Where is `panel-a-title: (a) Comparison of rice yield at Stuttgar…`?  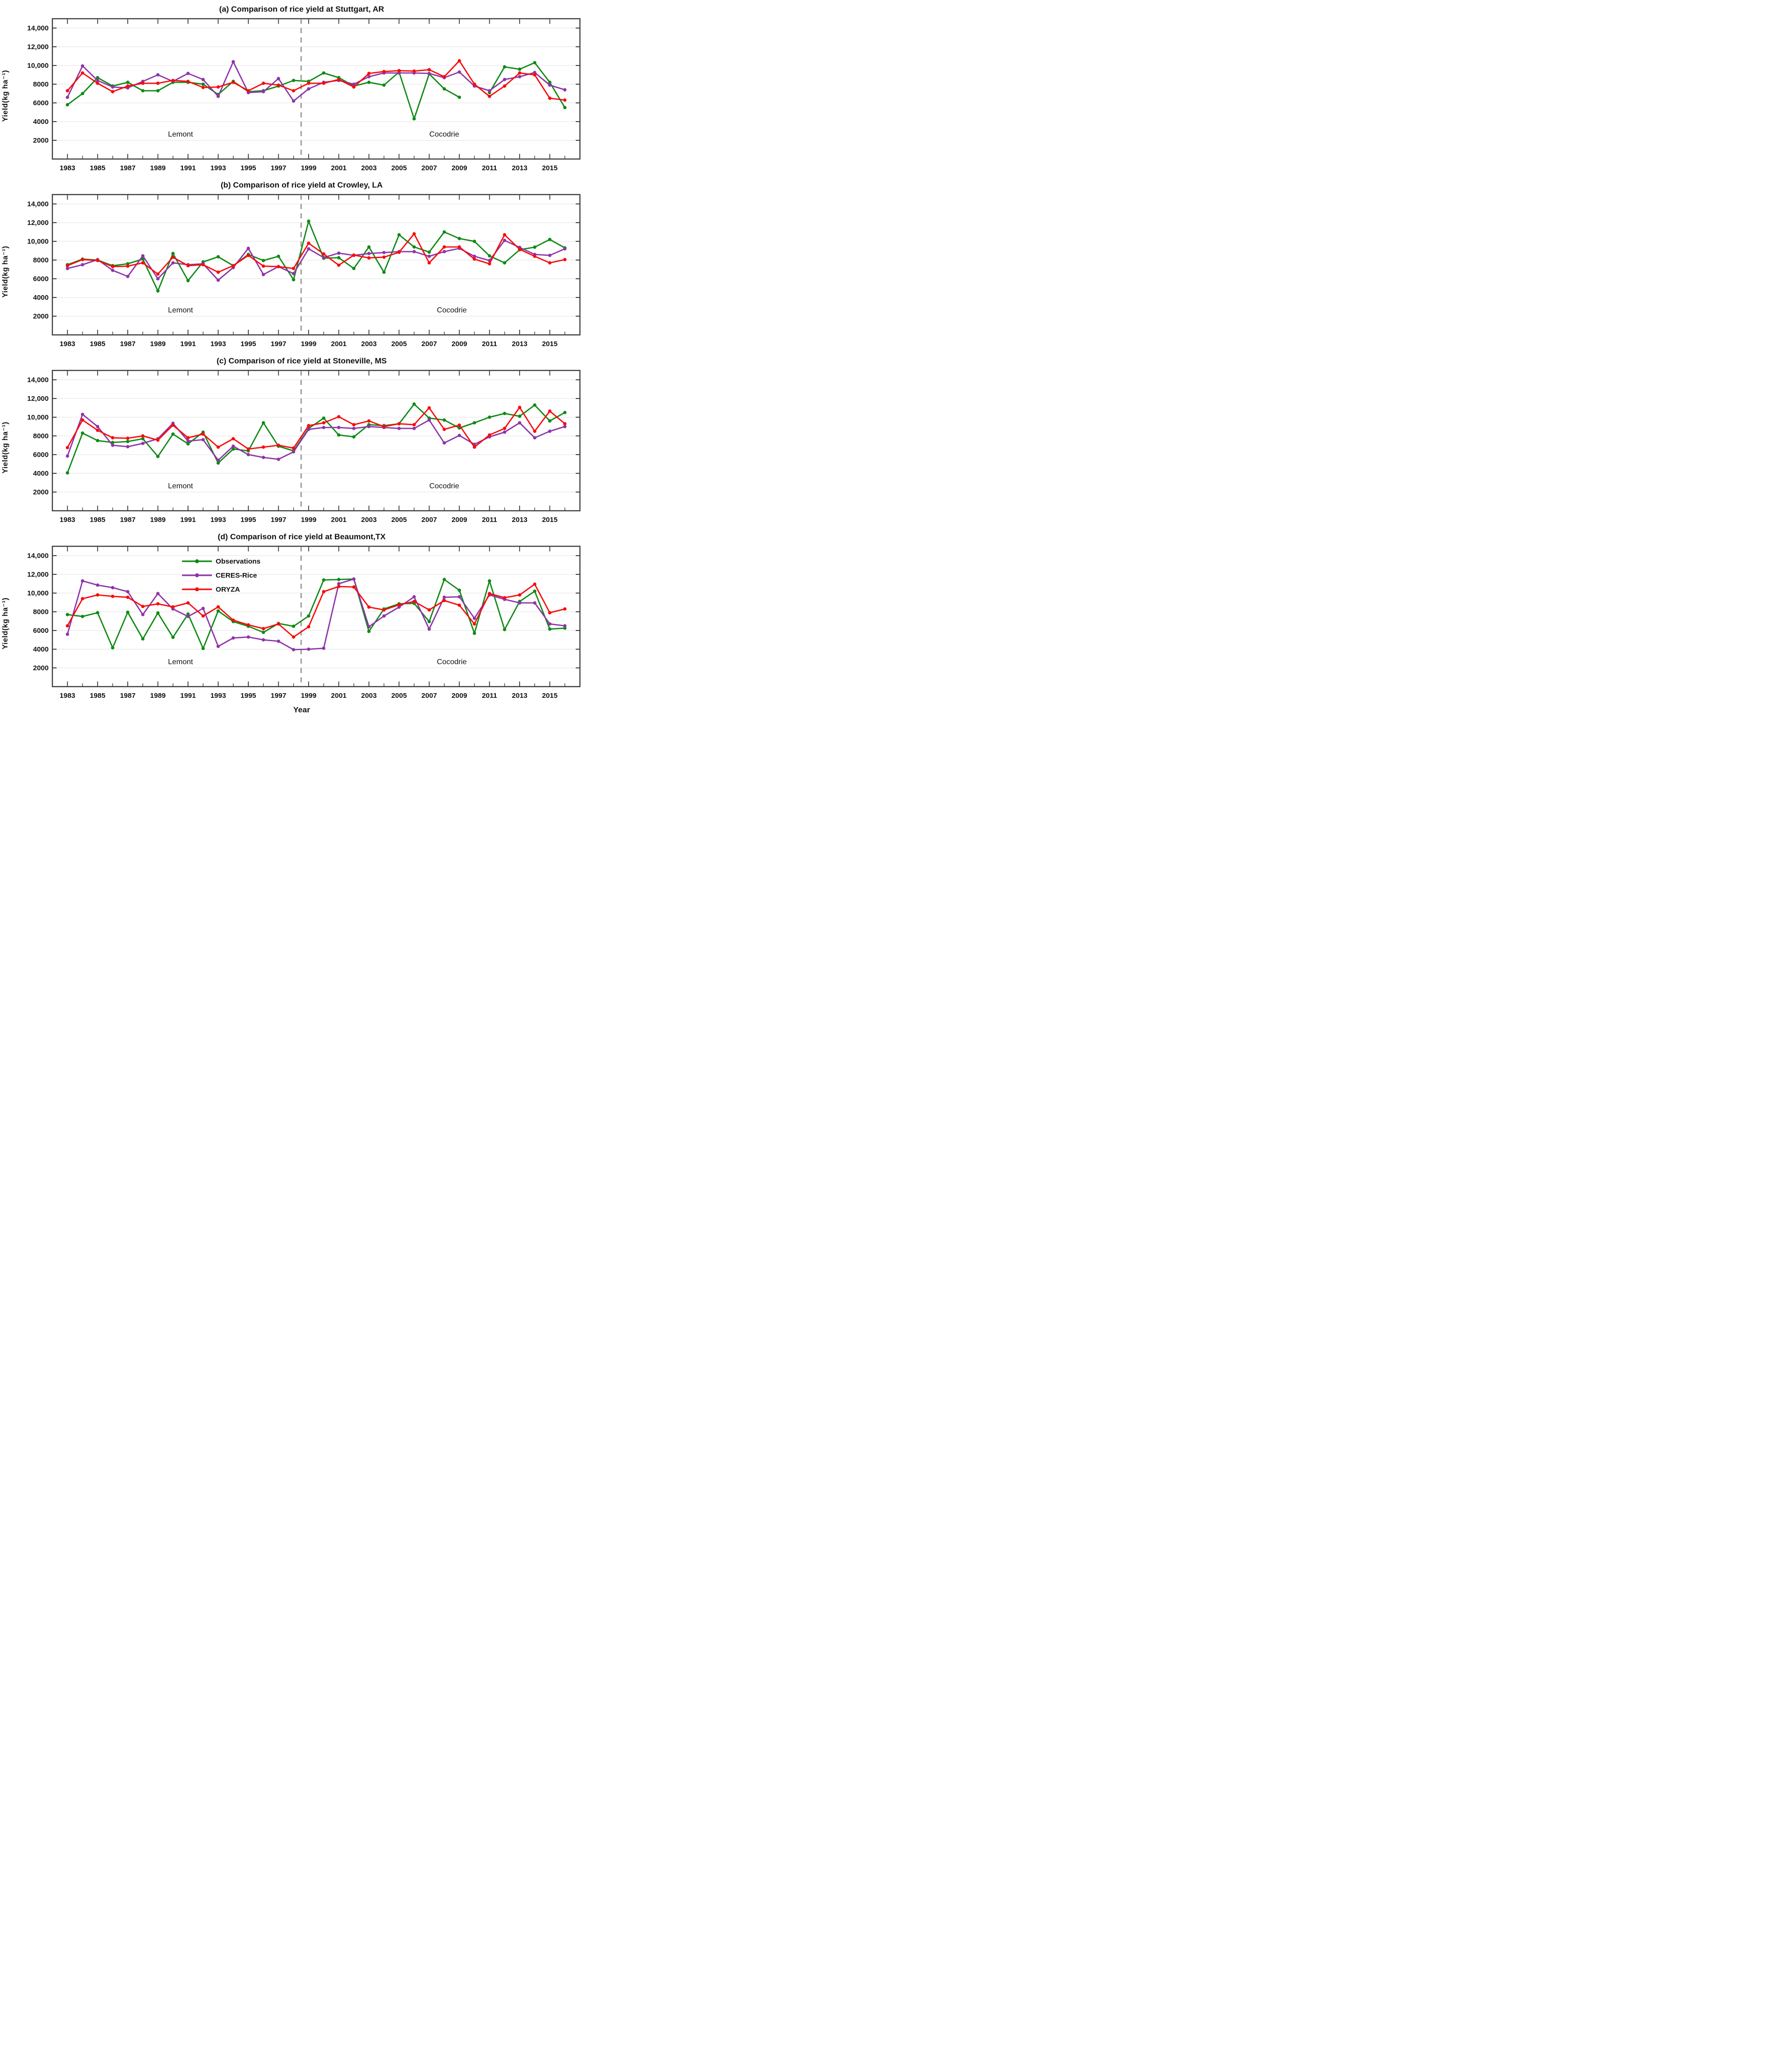
panel-a-title: (a) Comparison of rice yield at Stuttgar… is located at coordinates (301, 9).